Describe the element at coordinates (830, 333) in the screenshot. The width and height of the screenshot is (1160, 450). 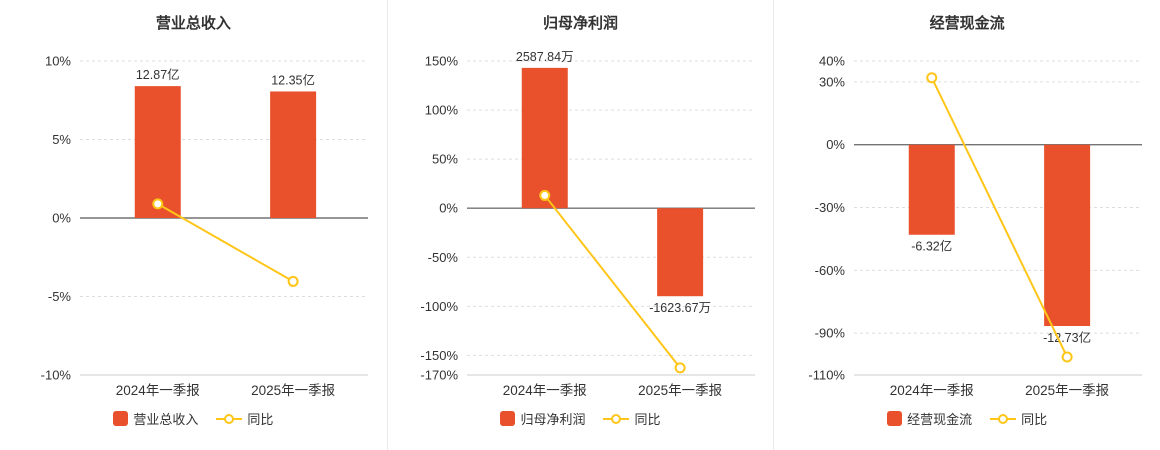
I see `y-tick-label: -90%` at that location.